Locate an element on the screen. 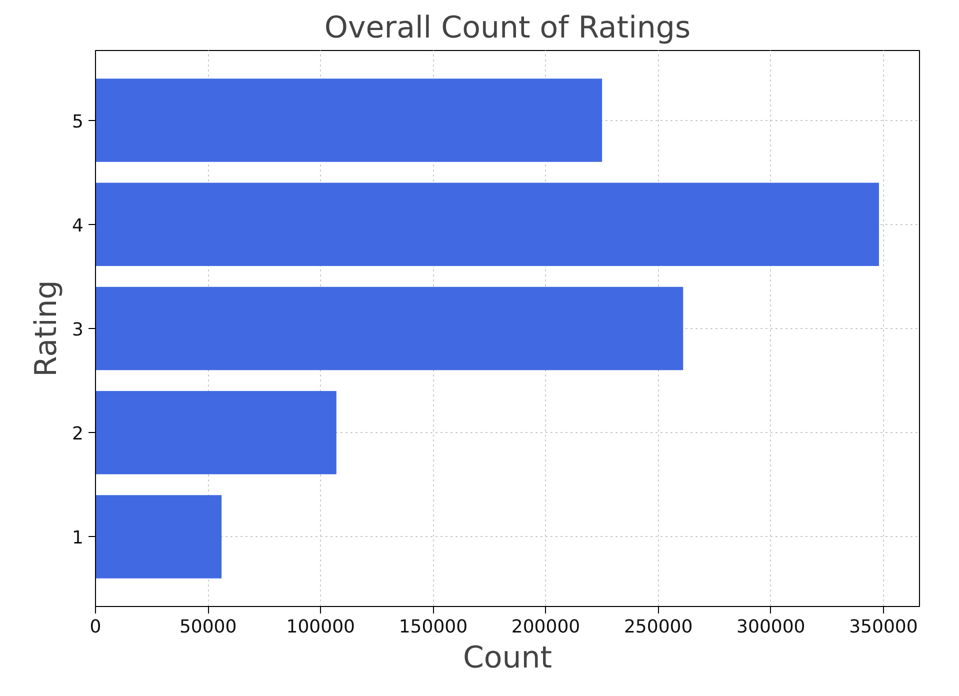 The width and height of the screenshot is (959, 696). y-axis-title: Rating is located at coordinates (46, 328).